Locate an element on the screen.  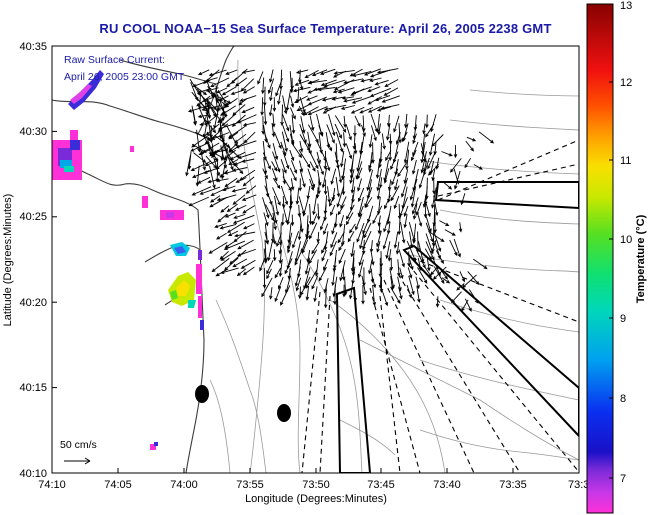
x-tick-label: 73:55 is located at coordinates (250, 485).